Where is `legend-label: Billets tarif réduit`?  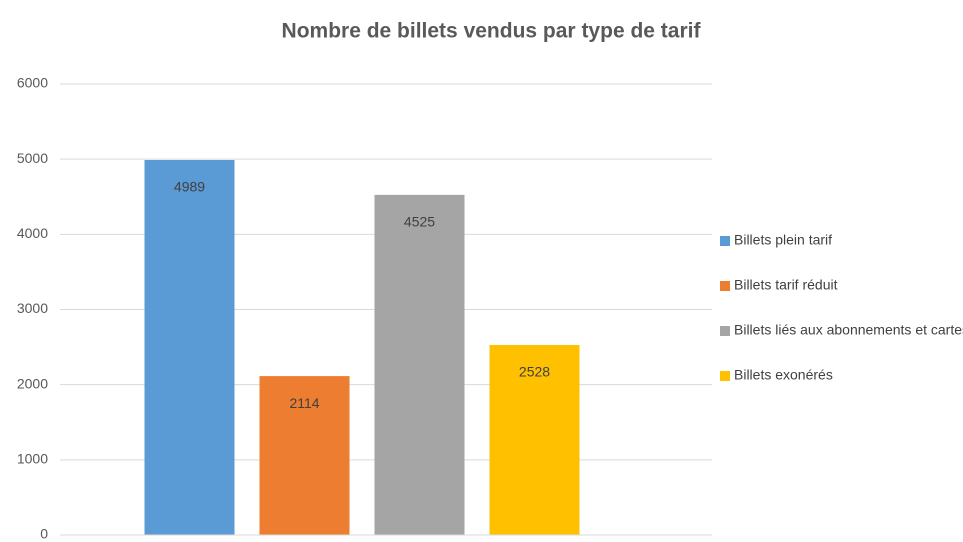 legend-label: Billets tarif réduit is located at coordinates (786, 285).